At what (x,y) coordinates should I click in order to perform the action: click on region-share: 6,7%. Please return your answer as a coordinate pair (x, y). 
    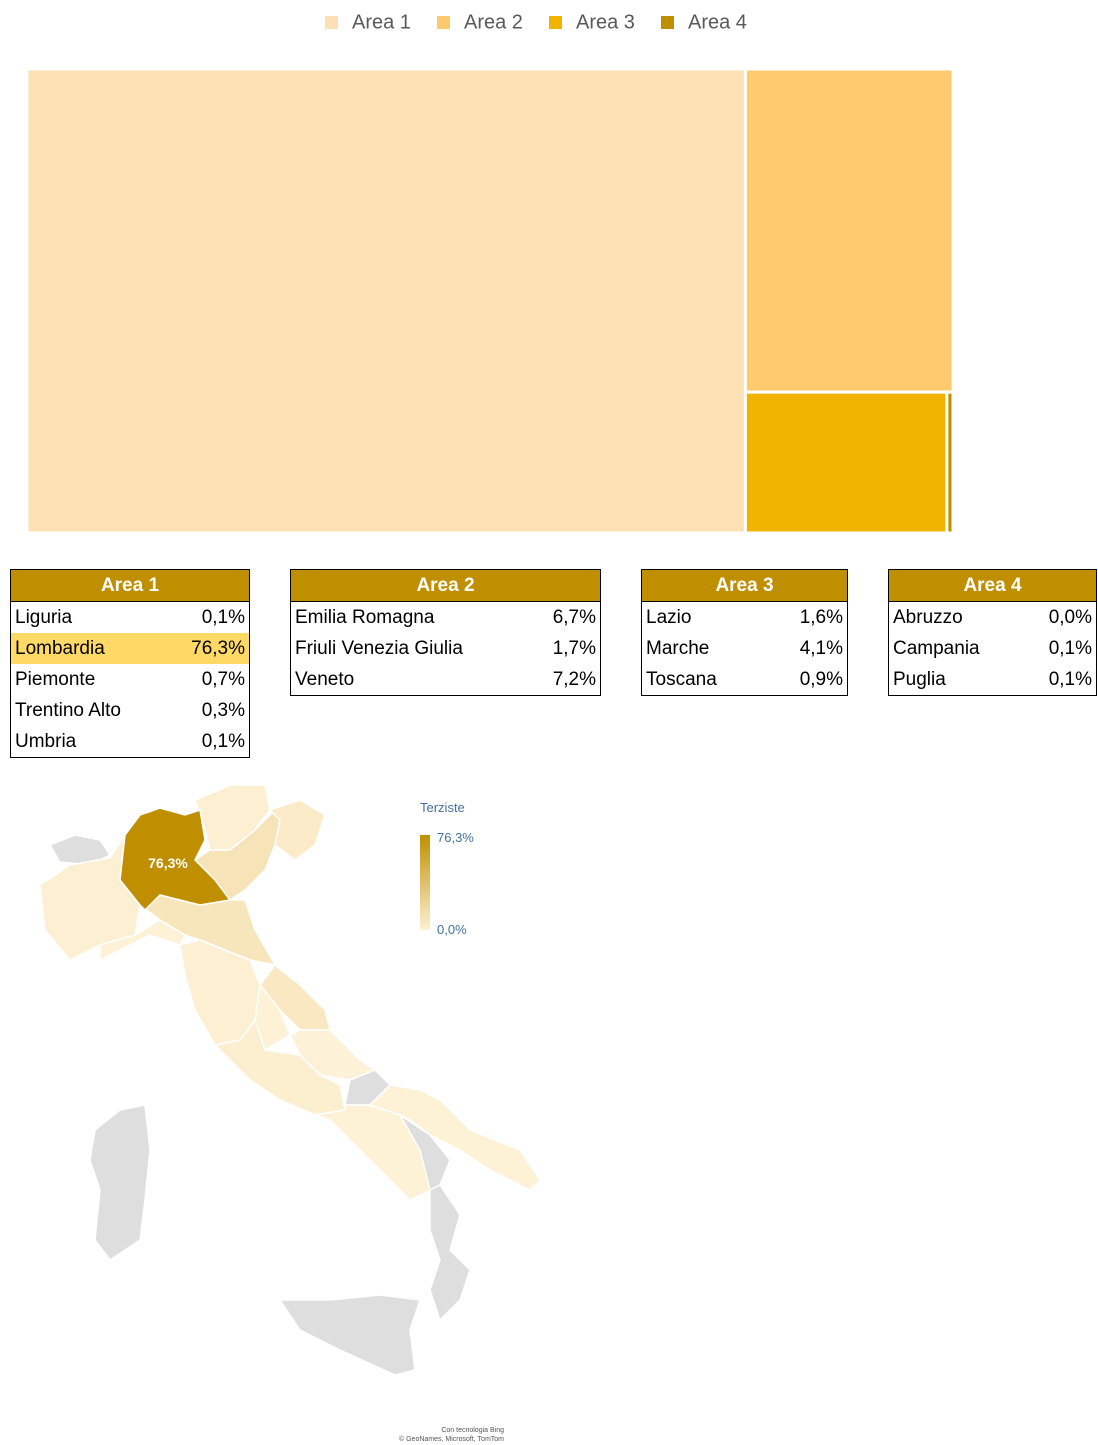
    Looking at the image, I should click on (574, 617).